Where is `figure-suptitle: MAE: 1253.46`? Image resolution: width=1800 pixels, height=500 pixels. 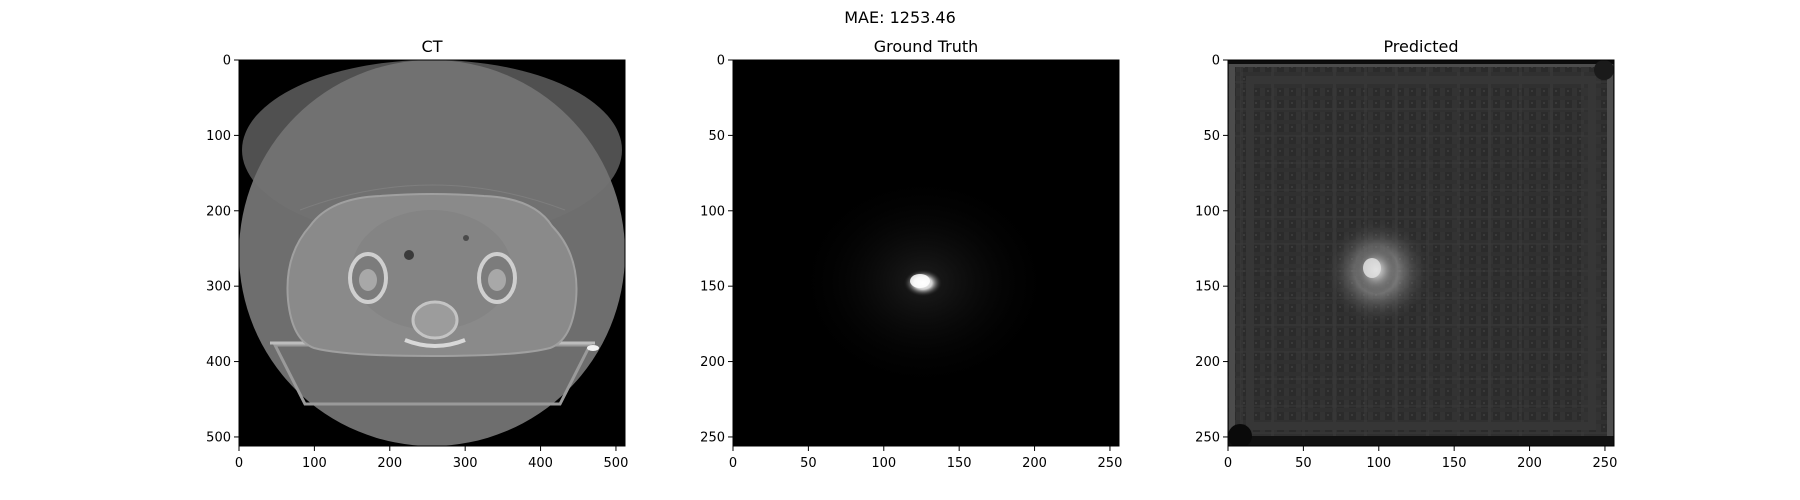
figure-suptitle: MAE: 1253.46 is located at coordinates (900, 17).